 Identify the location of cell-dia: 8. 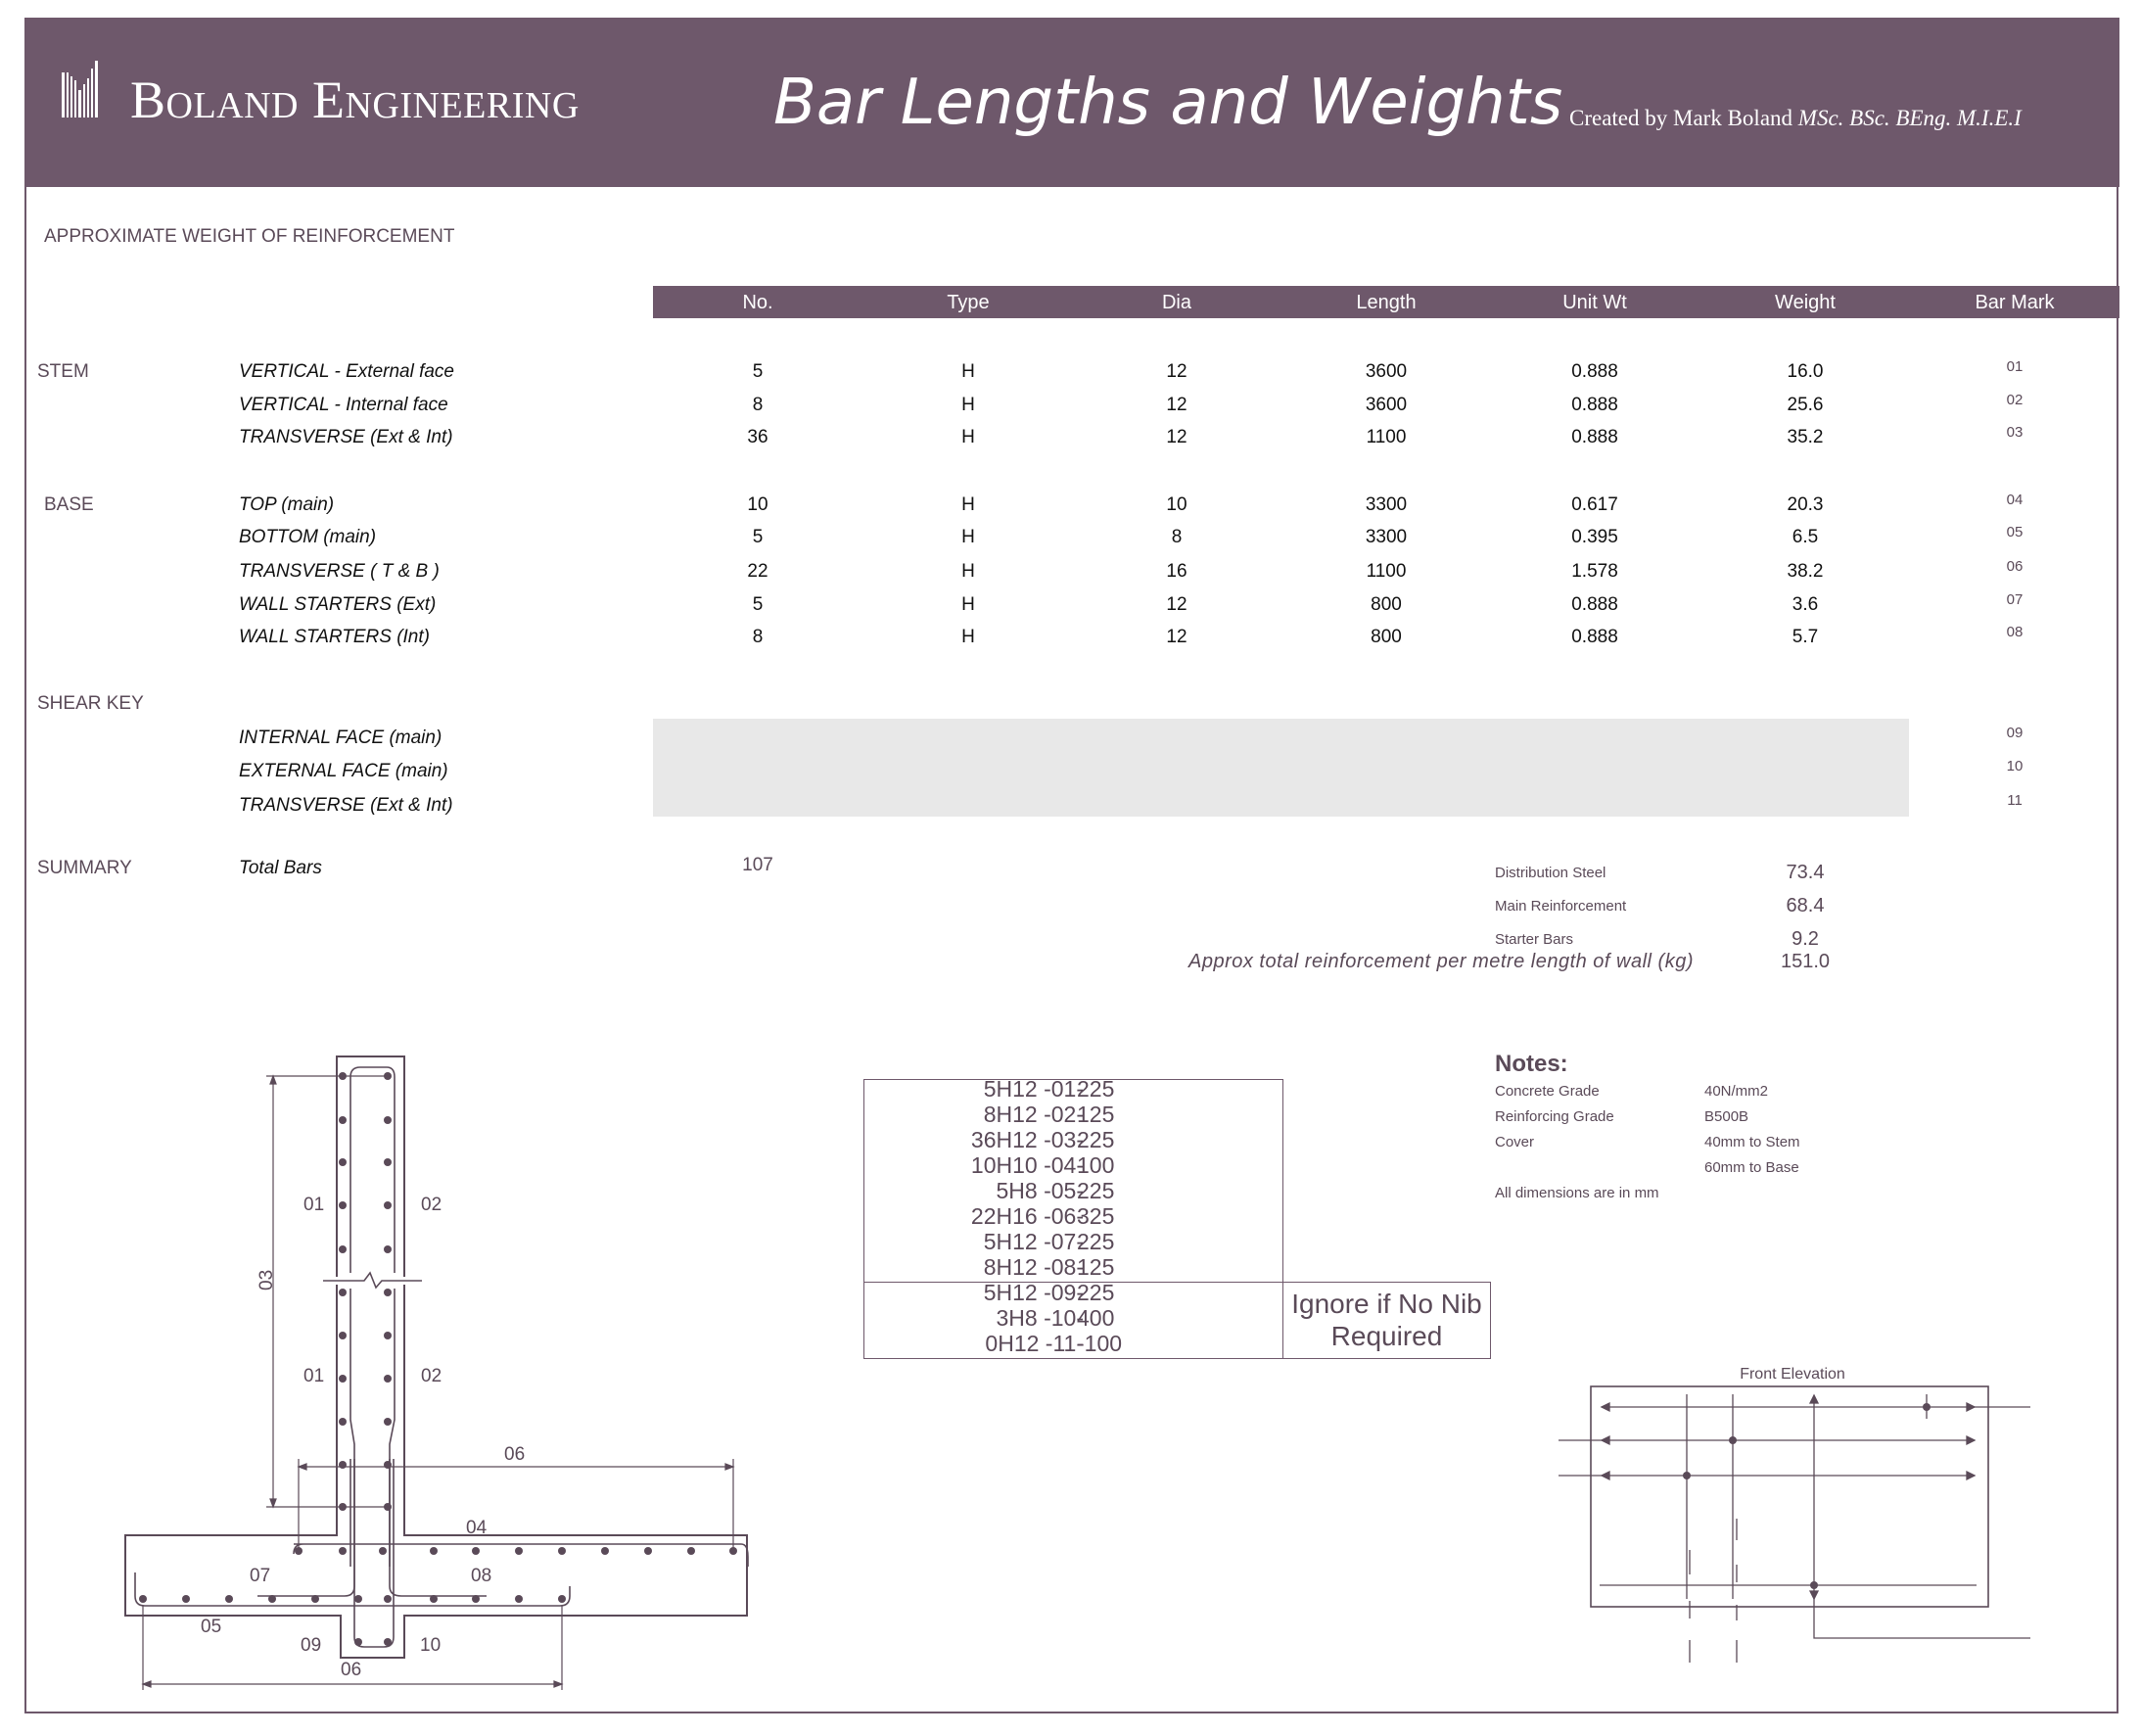
(1177, 537).